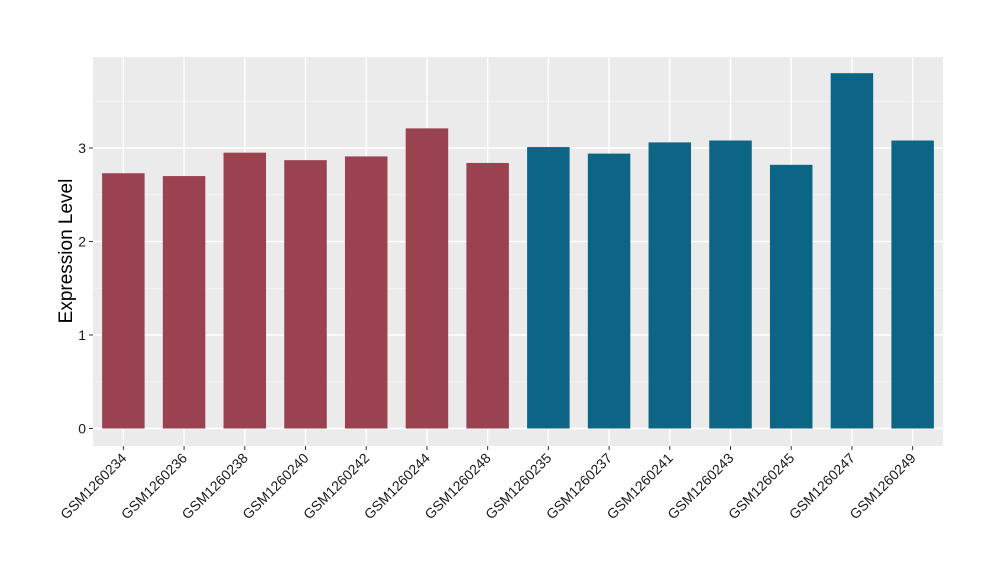 The height and width of the screenshot is (585, 1000). What do you see at coordinates (852, 251) in the screenshot?
I see `bar-gsm1260247` at bounding box center [852, 251].